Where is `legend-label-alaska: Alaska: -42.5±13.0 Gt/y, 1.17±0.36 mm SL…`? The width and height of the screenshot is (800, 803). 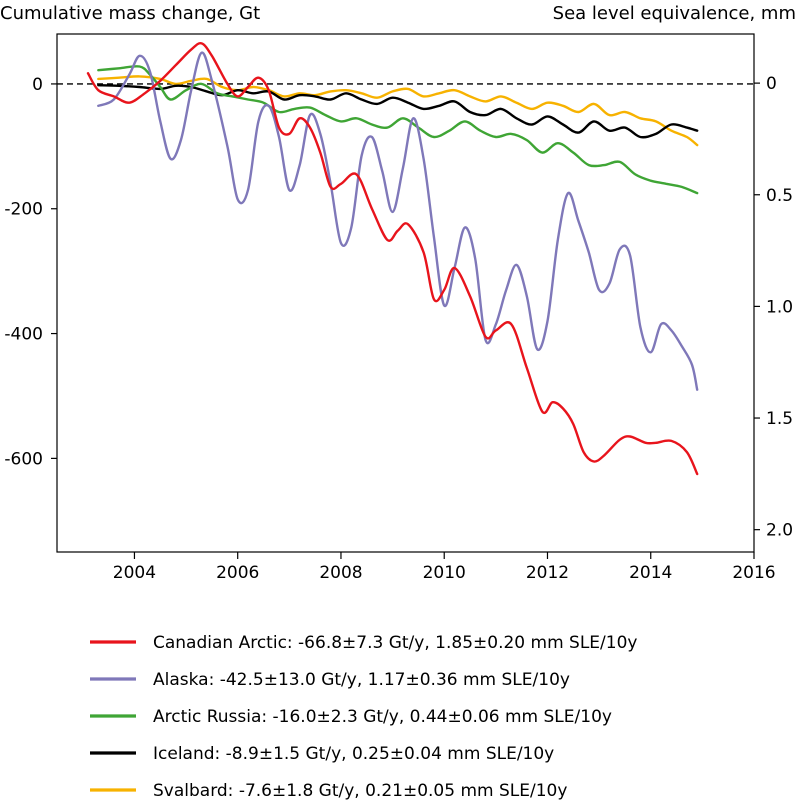
legend-label-alaska: Alaska: -42.5±13.0 Gt/y, 1.17±0.36 mm SL… is located at coordinates (361, 680).